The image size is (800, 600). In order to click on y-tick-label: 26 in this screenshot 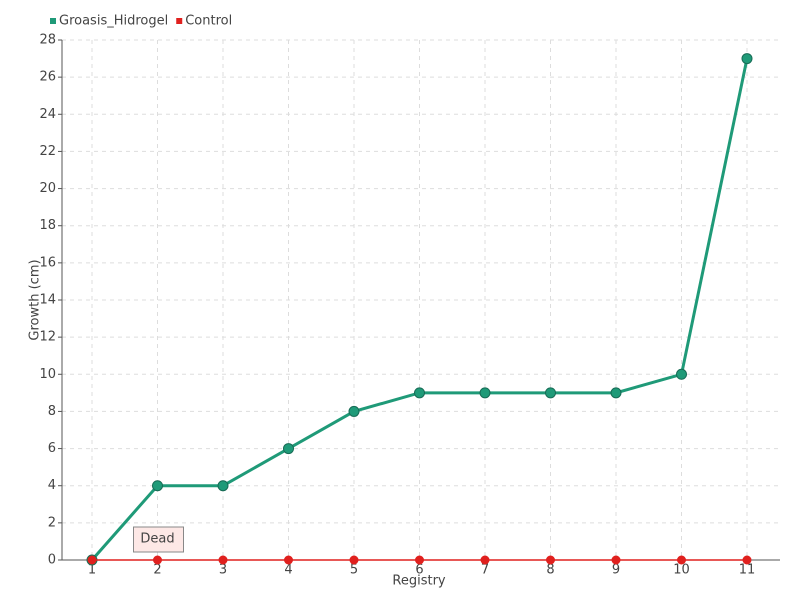, I will do `click(47, 77)`.